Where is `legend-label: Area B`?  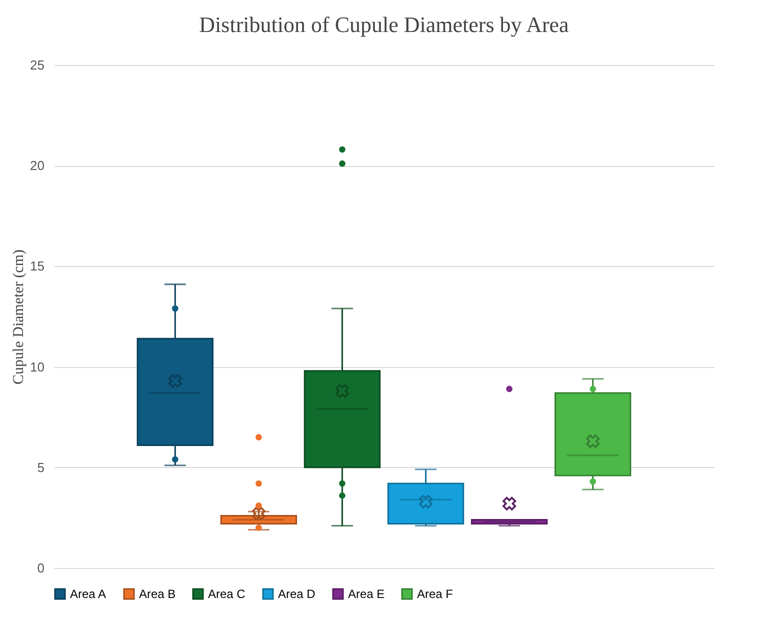
legend-label: Area B is located at coordinates (157, 594).